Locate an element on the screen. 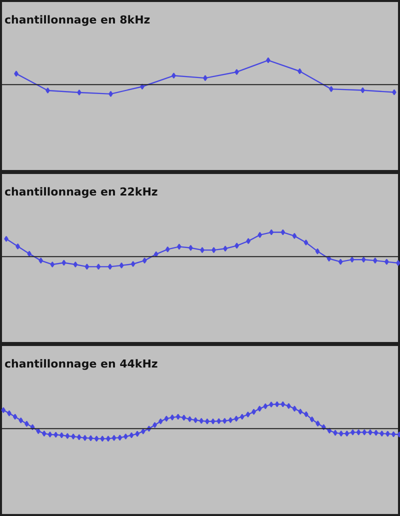  chart-title: chantillonnage en 22kHz is located at coordinates (81, 192).